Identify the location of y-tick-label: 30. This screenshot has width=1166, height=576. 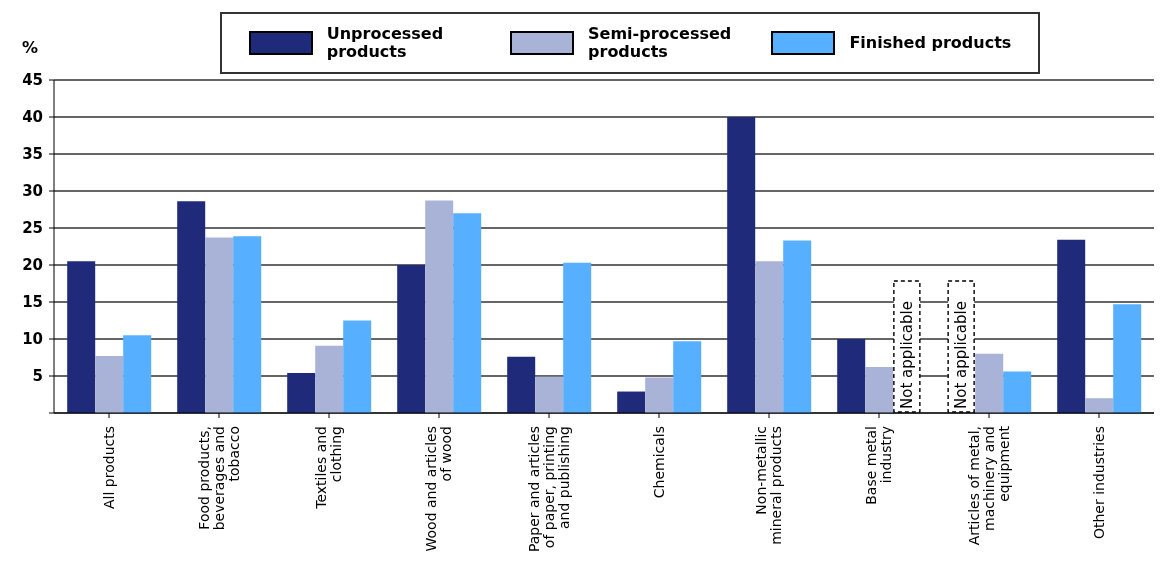
(32, 191).